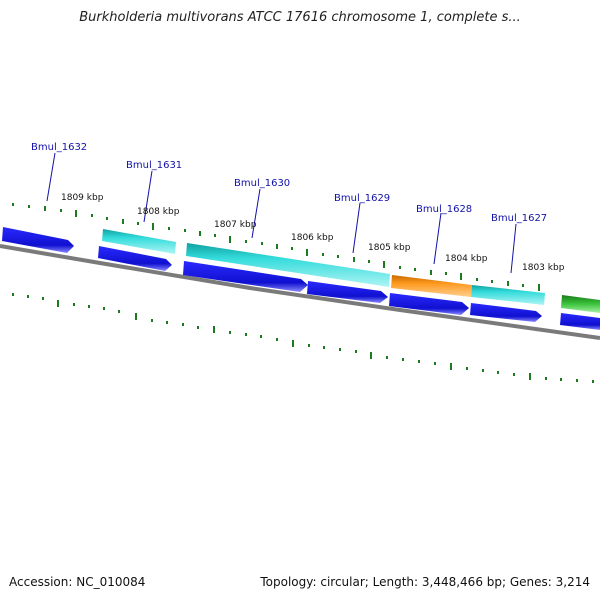  I want to click on upper-tick-row, so click(276, 247).